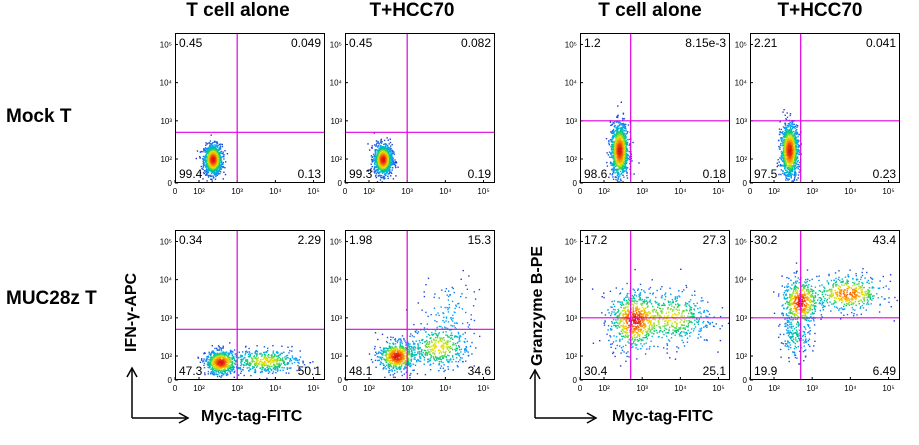 The height and width of the screenshot is (445, 919). Describe the element at coordinates (412, 10) in the screenshot. I see `col-title-ifn-hcc70: T+HCC70` at that location.